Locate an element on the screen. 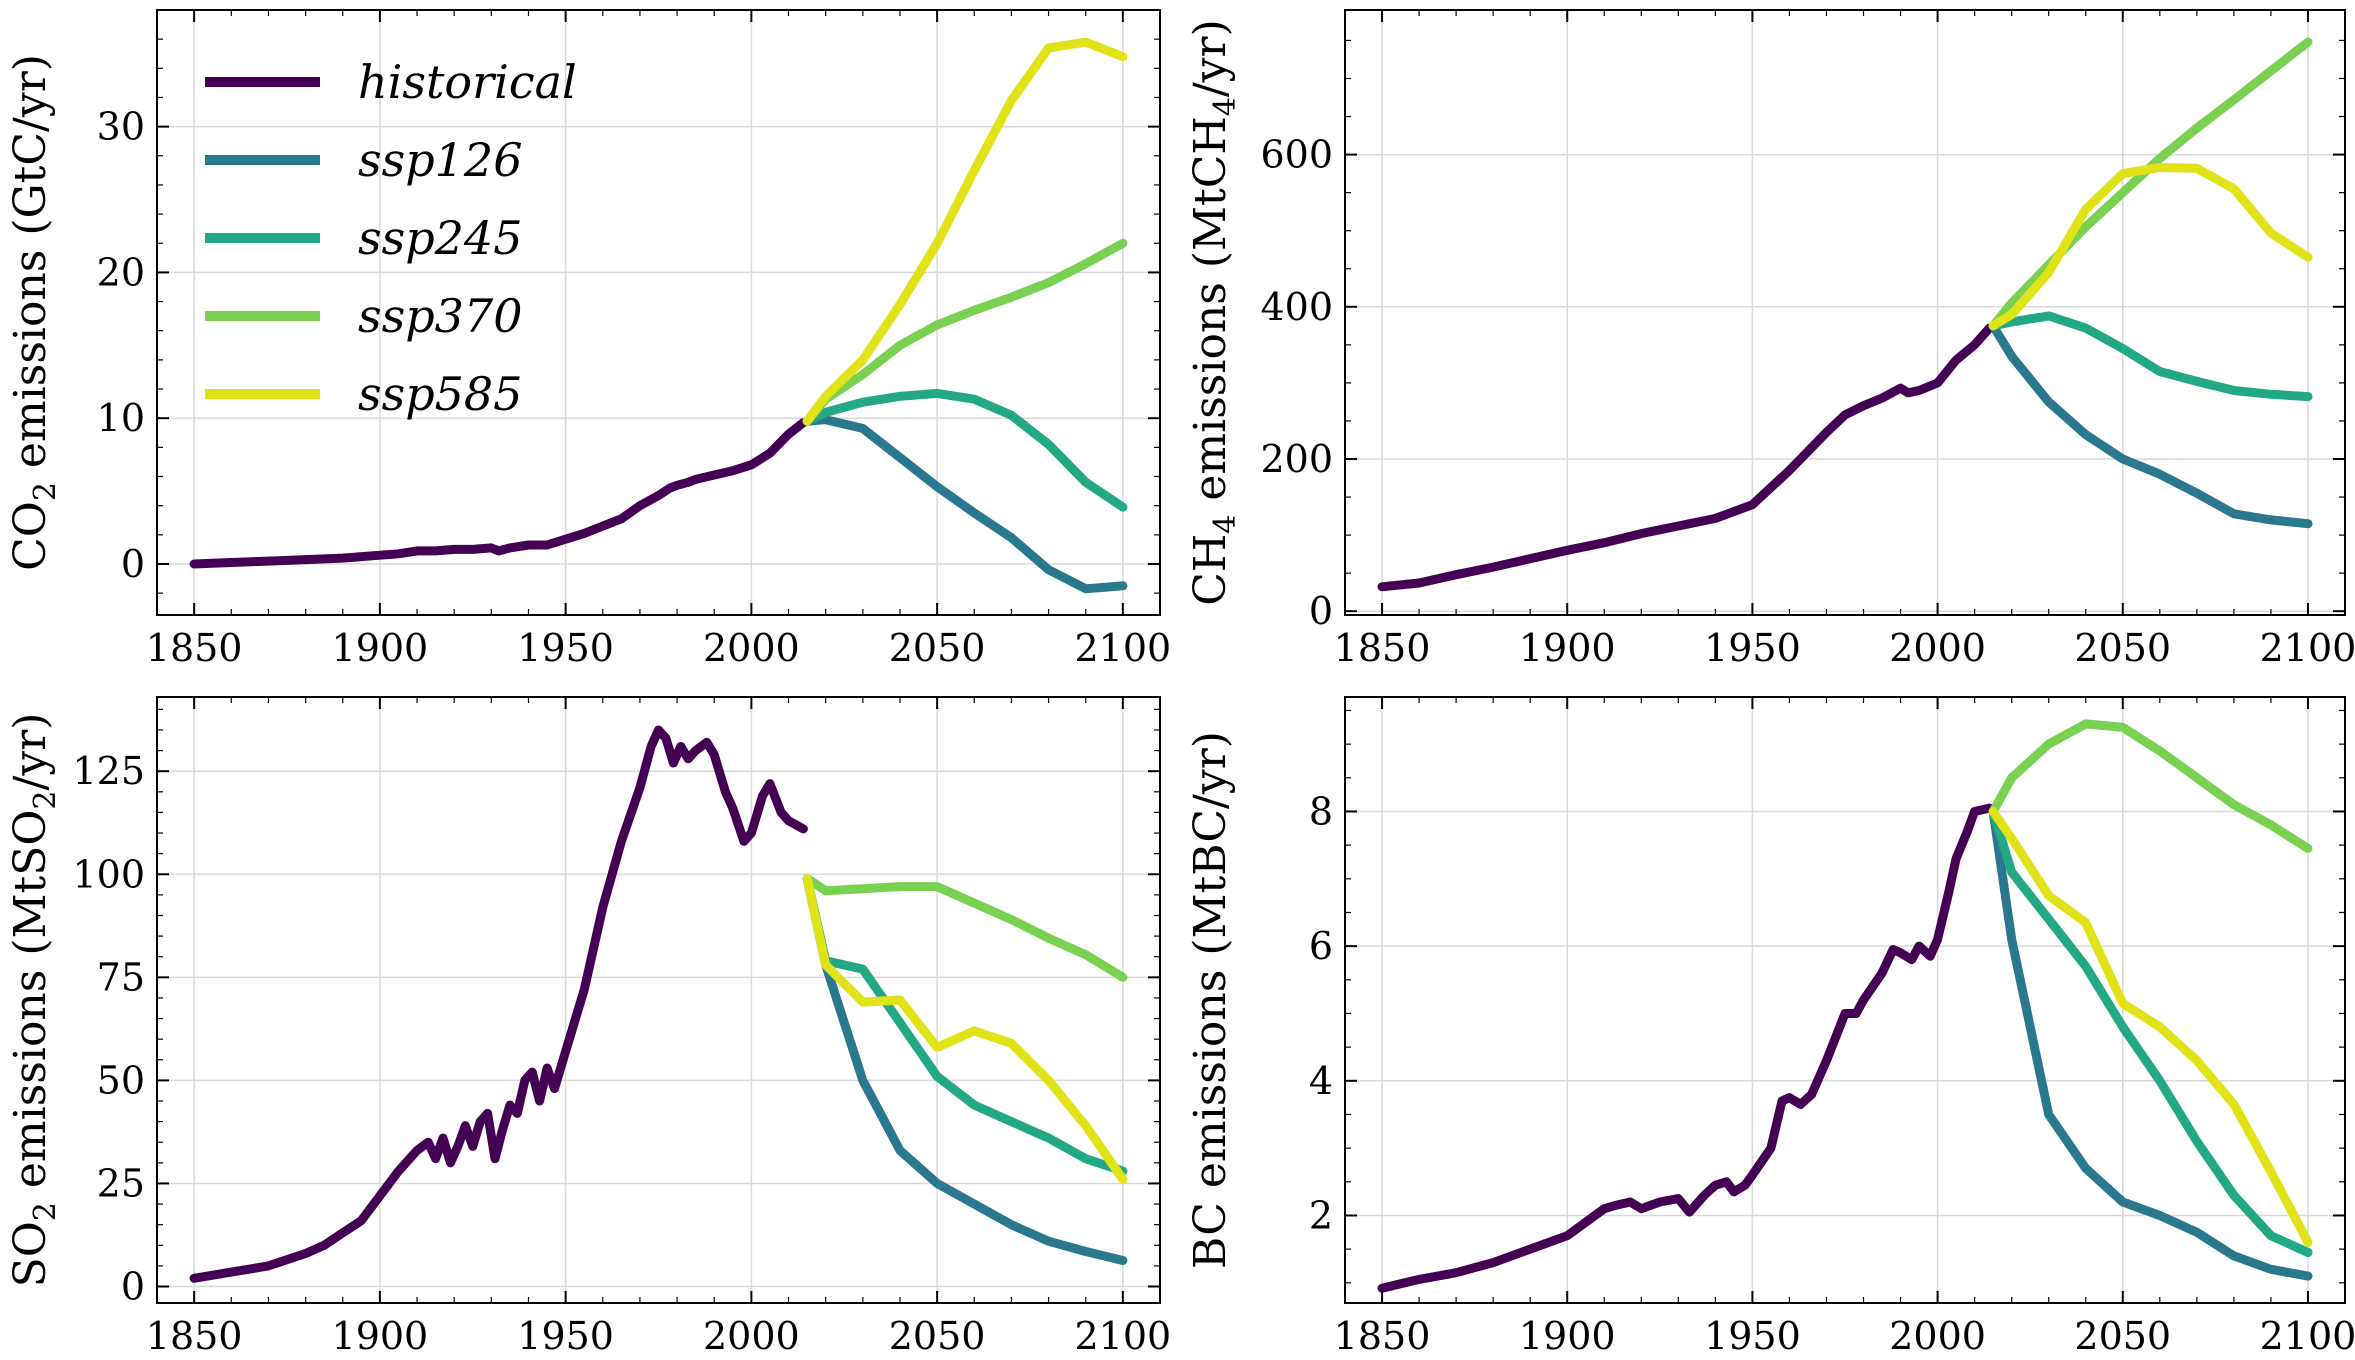 This screenshot has height=1360, width=2355. co2-series-ssp585 is located at coordinates (965, 231).